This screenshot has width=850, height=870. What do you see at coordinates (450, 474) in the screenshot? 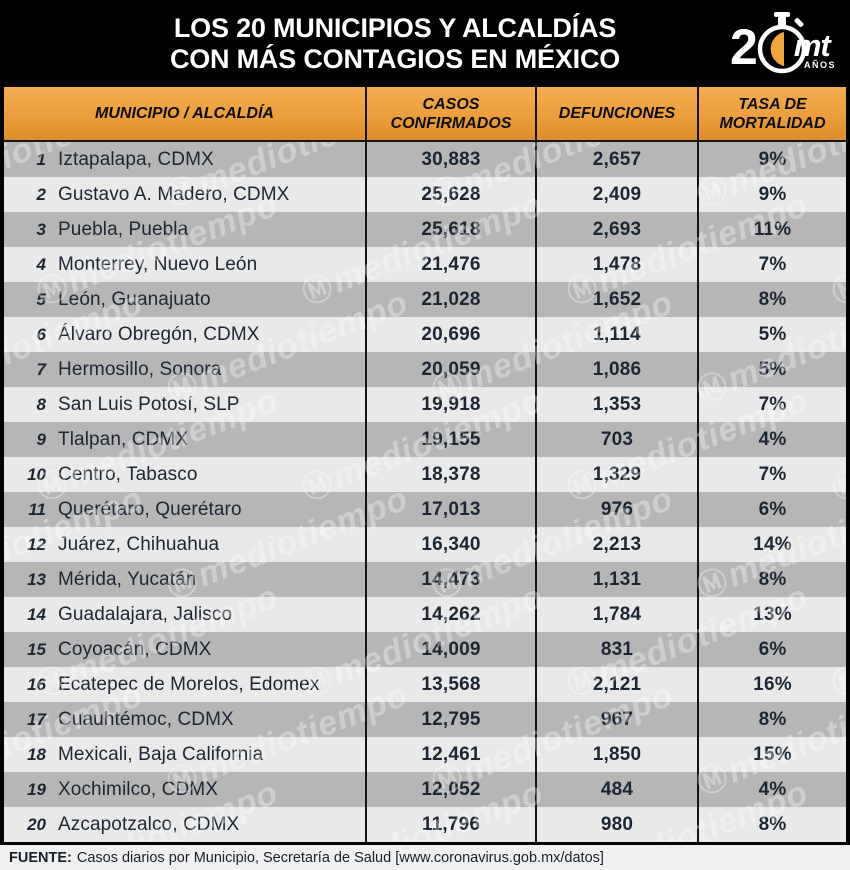
I see `casos-confirmados-cell: 18,378` at bounding box center [450, 474].